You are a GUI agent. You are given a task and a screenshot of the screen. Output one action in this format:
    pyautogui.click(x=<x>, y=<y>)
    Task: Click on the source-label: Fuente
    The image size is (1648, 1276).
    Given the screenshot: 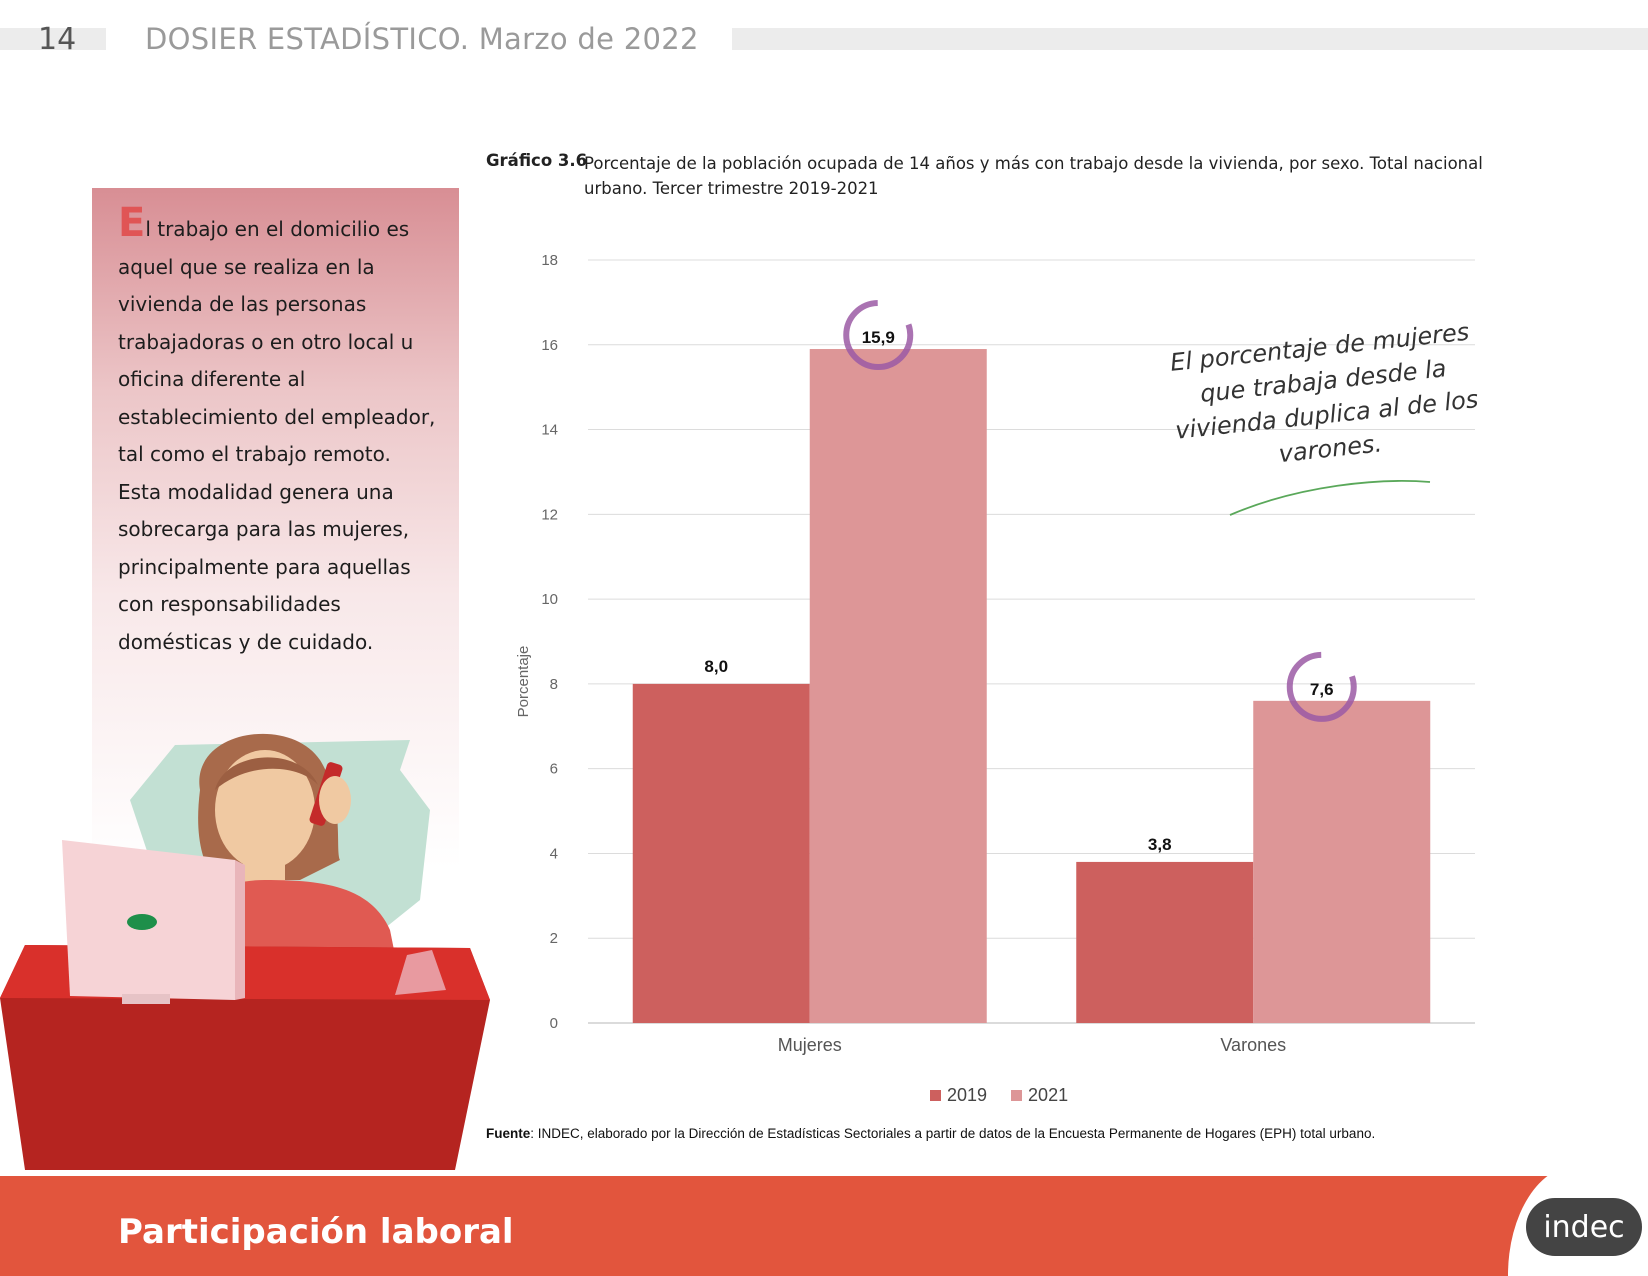 What is the action you would take?
    pyautogui.click(x=508, y=1133)
    